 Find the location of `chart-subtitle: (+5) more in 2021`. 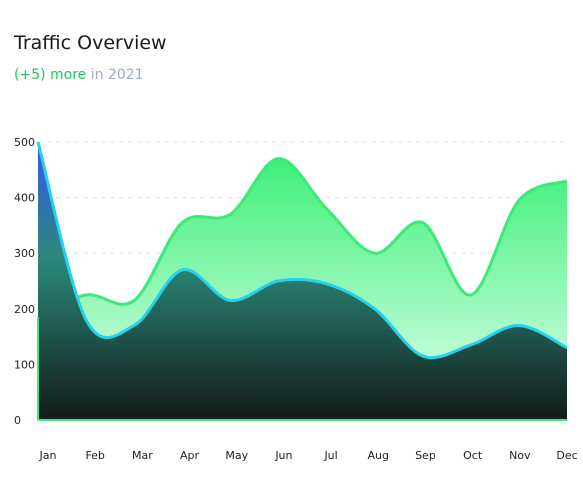

chart-subtitle: (+5) more in 2021 is located at coordinates (79, 75).